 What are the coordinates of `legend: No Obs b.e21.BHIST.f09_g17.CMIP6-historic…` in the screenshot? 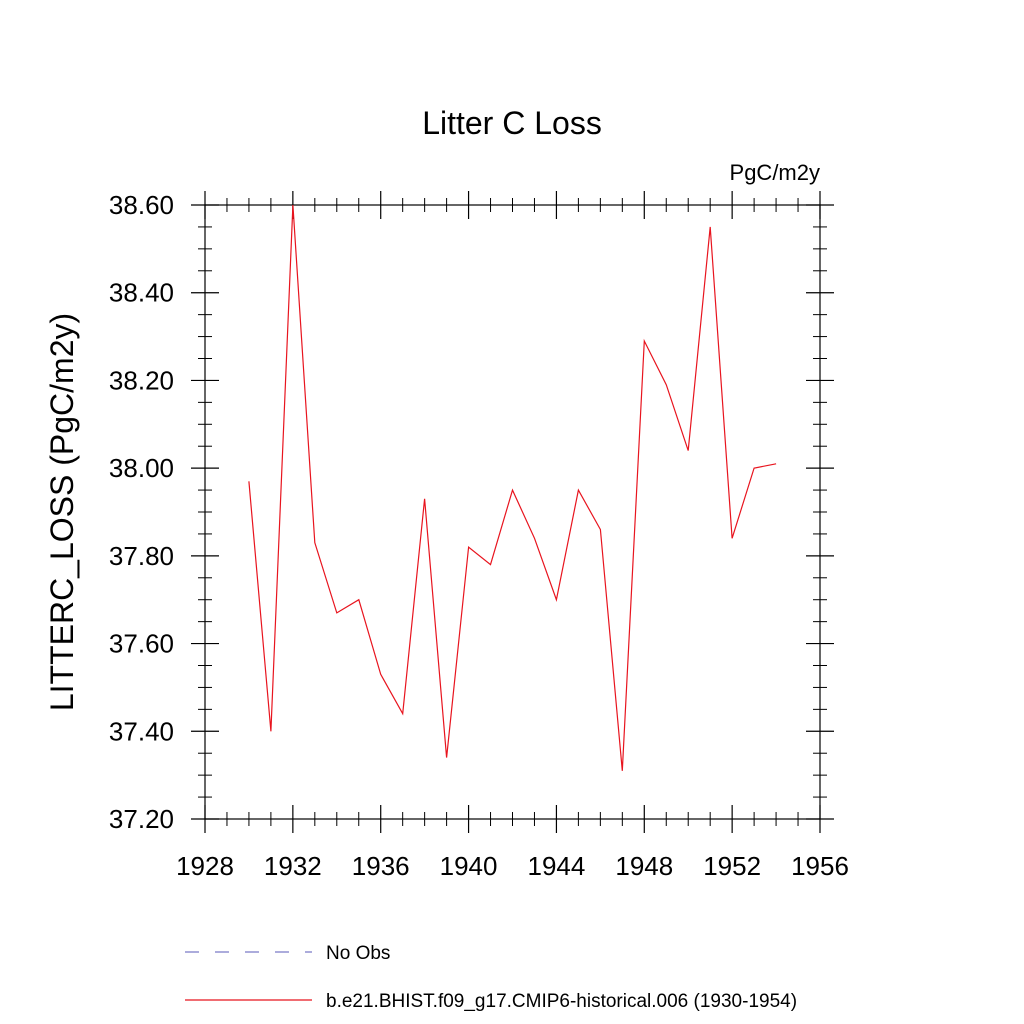 It's located at (491, 977).